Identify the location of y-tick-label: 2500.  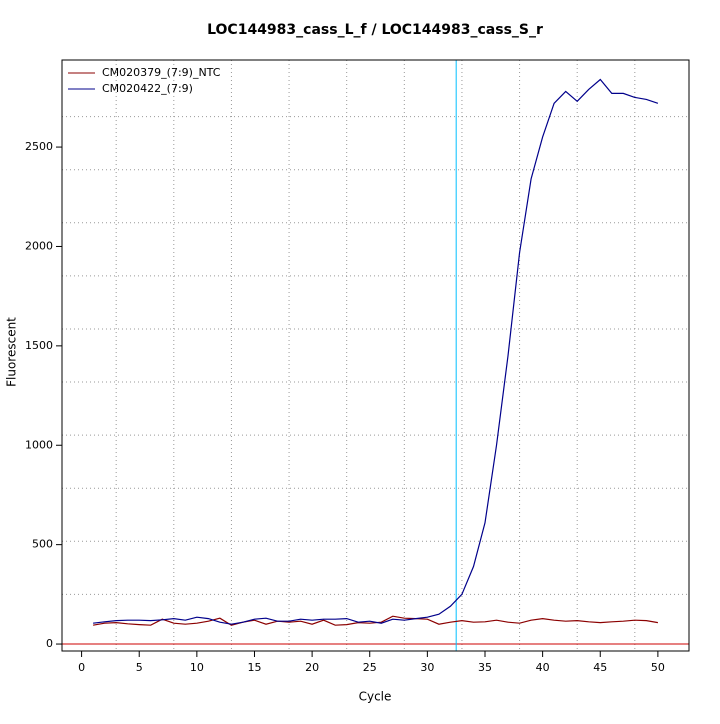
(39, 146).